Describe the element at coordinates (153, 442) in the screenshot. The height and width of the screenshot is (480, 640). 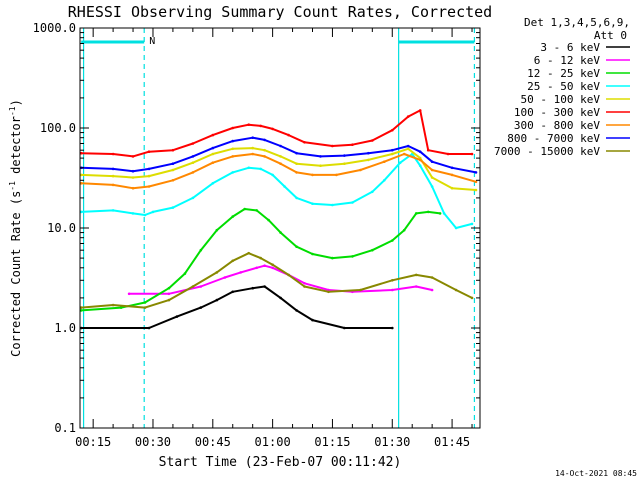
I see `x-tick-label: 00:30` at that location.